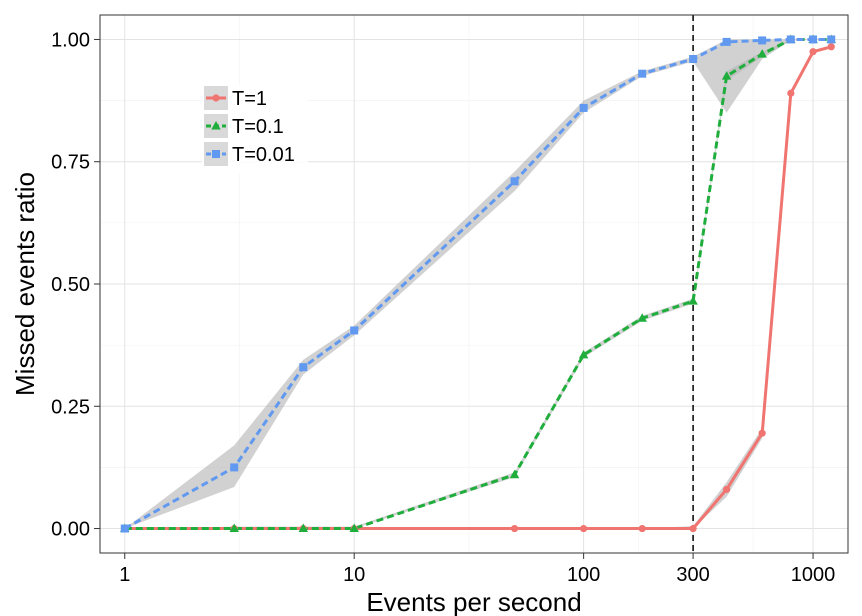  What do you see at coordinates (70, 407) in the screenshot?
I see `y-tick-label: 0.25` at bounding box center [70, 407].